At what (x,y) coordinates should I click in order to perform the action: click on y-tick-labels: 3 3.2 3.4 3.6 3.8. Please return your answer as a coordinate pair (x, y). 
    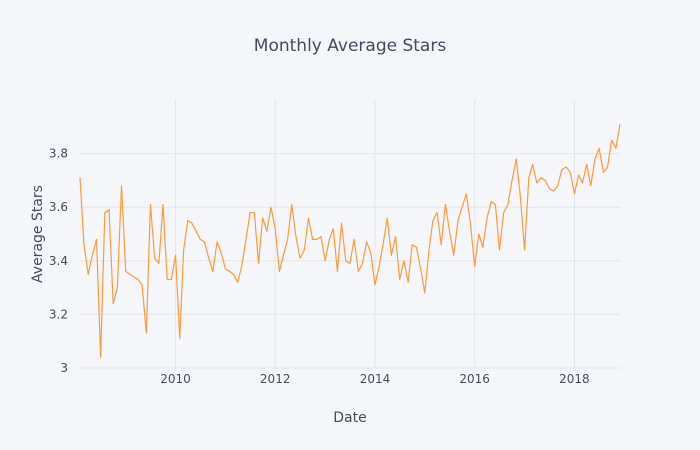
    Looking at the image, I should click on (58, 261).